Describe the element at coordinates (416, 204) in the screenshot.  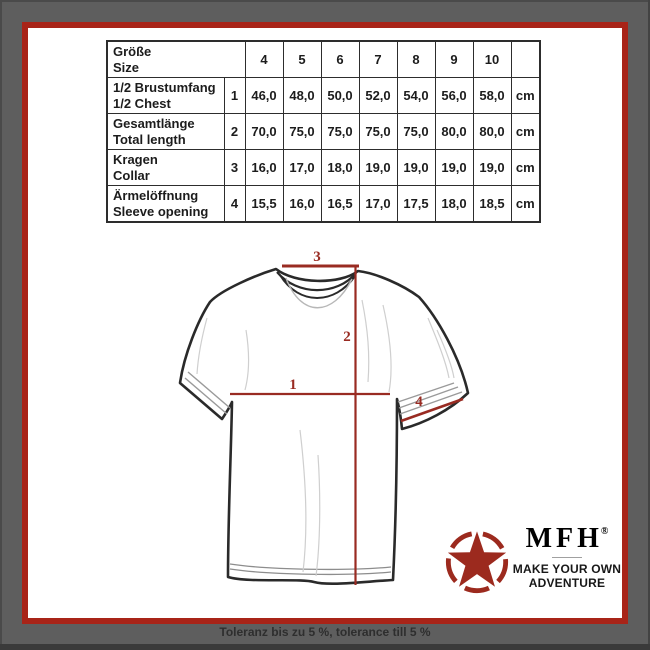
I see `value-cell: 17,5` at that location.